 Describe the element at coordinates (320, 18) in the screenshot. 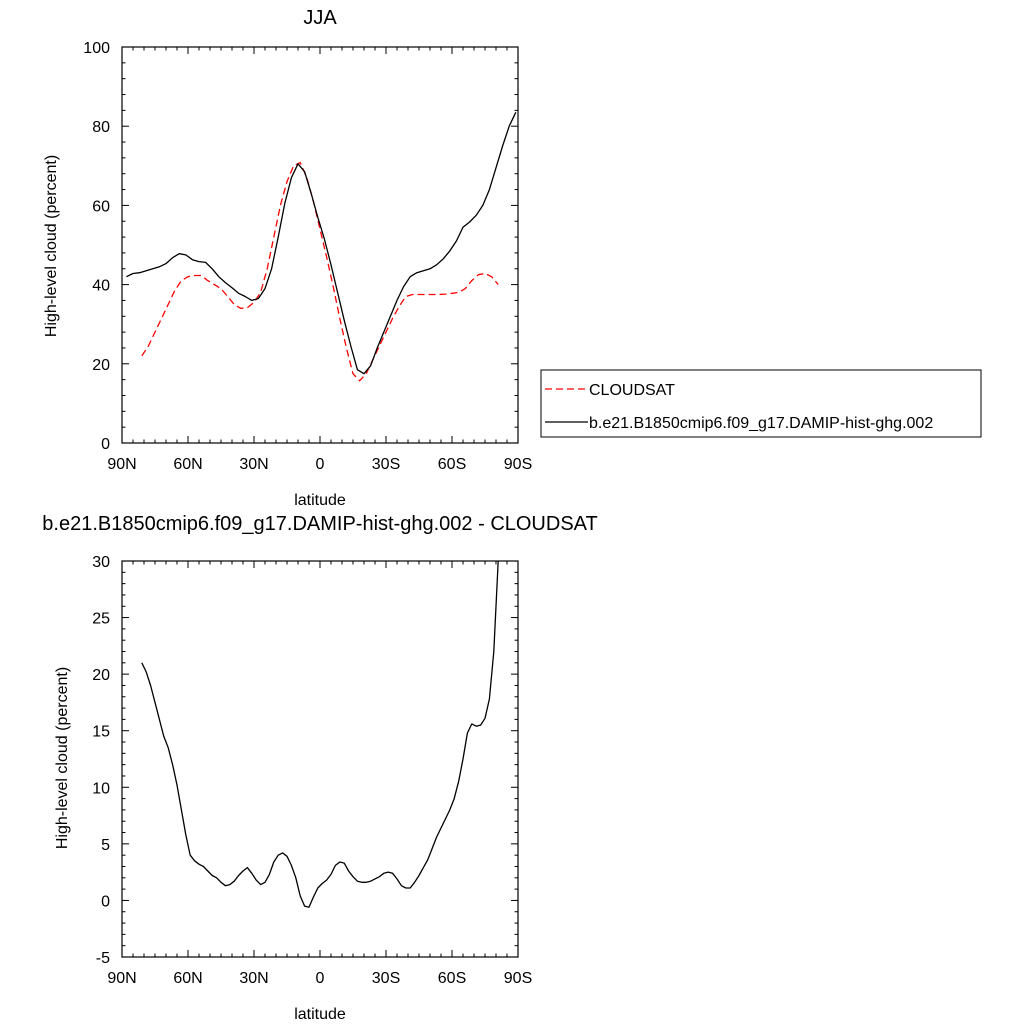

I see `top-chart-title: JJA` at that location.